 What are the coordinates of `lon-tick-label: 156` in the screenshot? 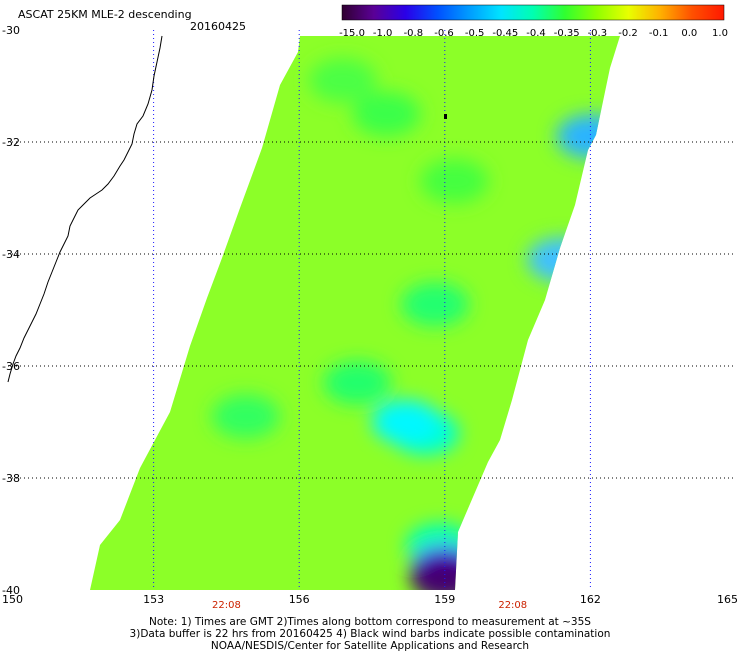 It's located at (299, 599).